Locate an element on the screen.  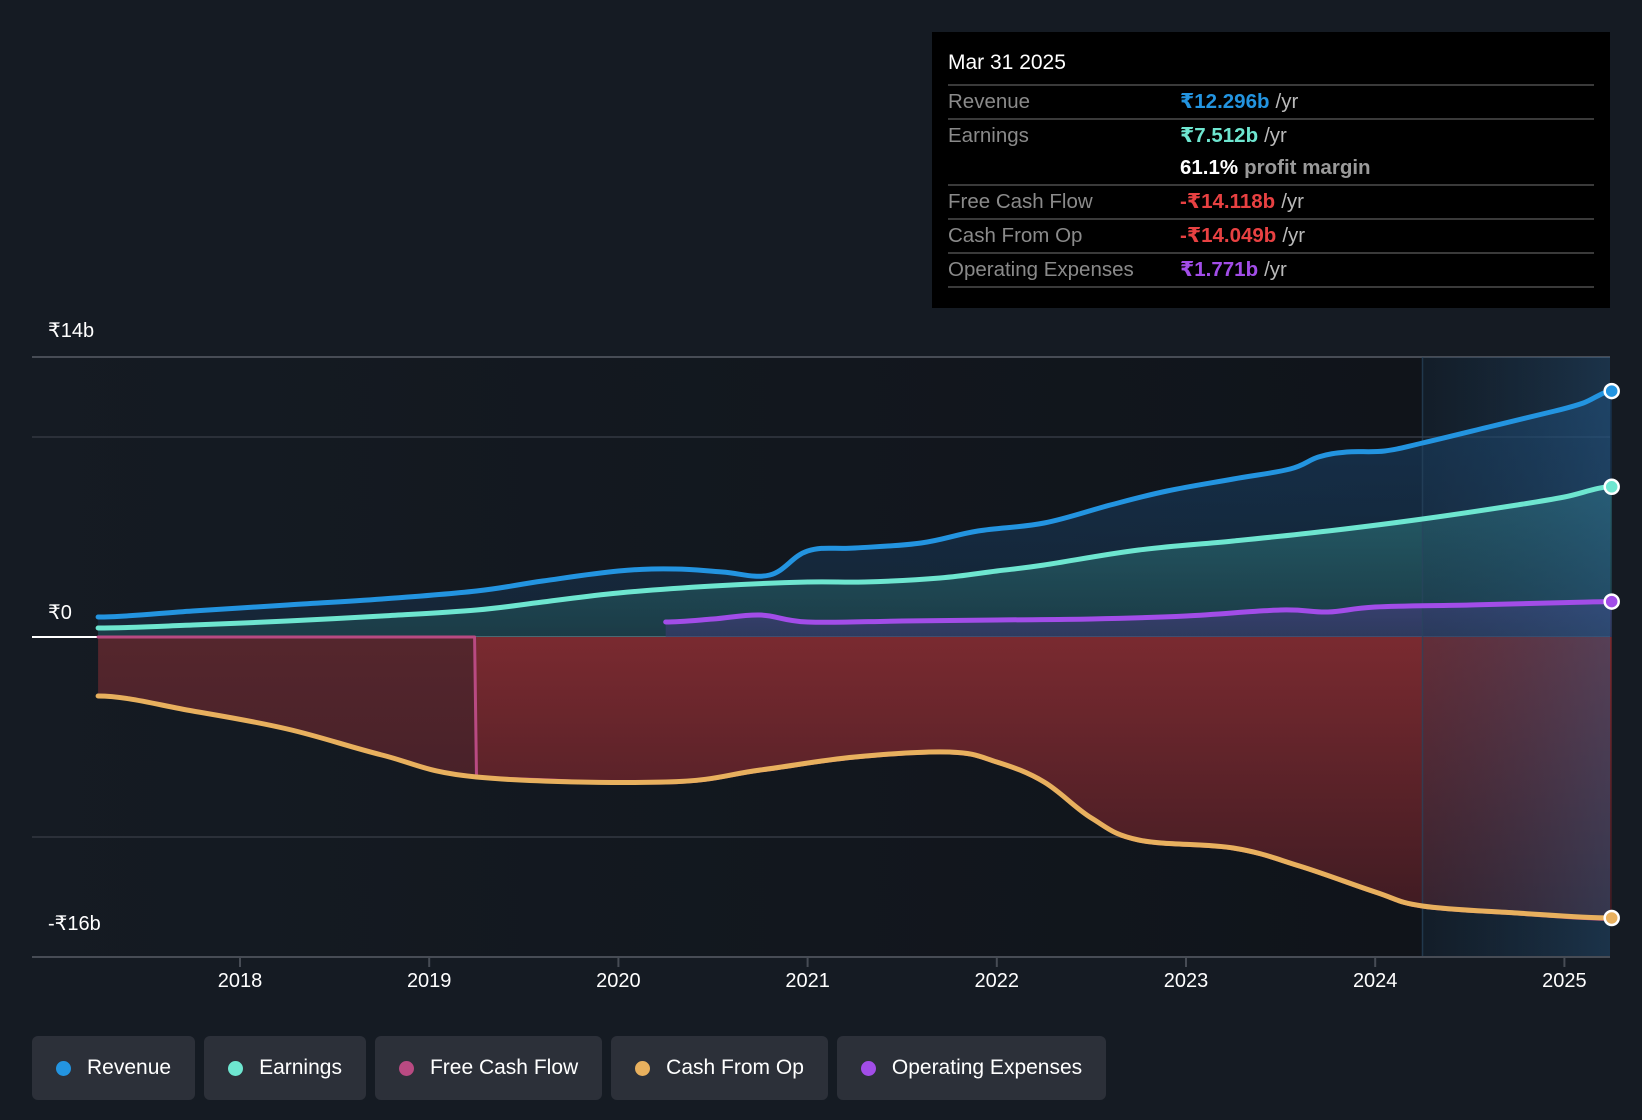
legend-item-free-cash-flow: Free Cash Flow is located at coordinates (488, 1068).